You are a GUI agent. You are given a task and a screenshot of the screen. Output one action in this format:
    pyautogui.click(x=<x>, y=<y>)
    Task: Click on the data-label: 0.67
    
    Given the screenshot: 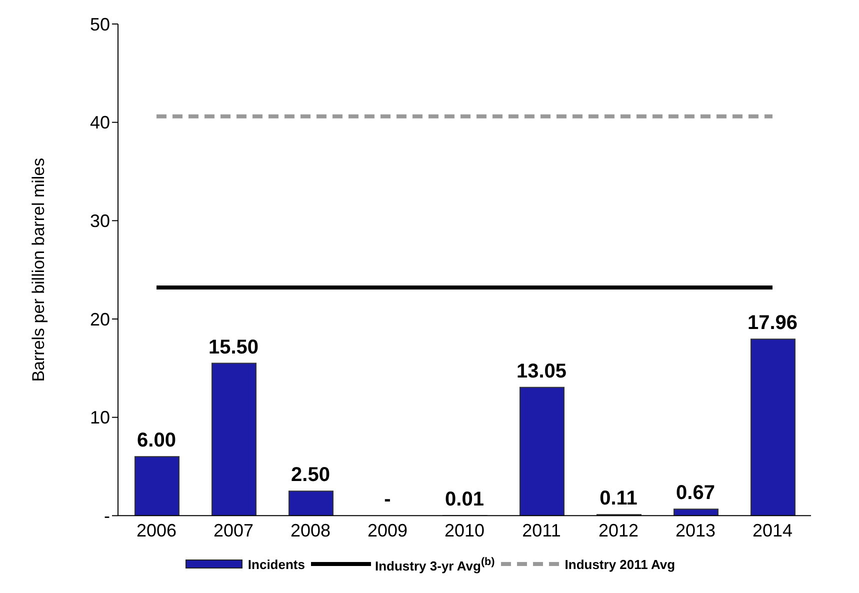 What is the action you would take?
    pyautogui.click(x=695, y=493)
    